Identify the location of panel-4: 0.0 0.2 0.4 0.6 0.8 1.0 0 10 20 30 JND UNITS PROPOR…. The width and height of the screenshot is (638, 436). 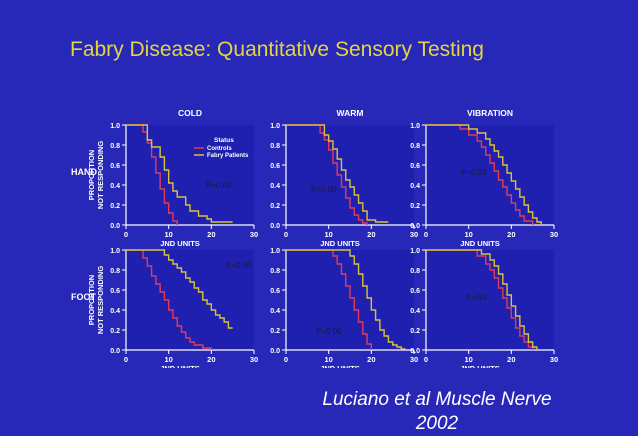
(172, 308).